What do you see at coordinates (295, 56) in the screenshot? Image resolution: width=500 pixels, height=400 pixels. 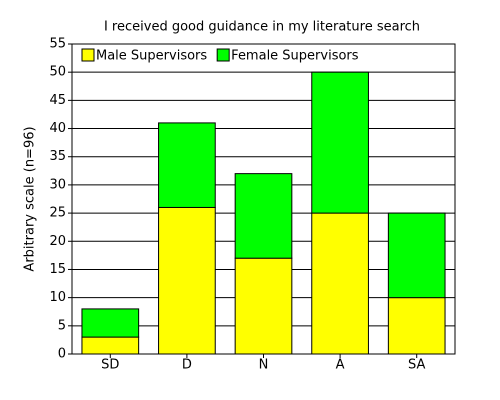 I see `legend-label: Female Supervisors` at bounding box center [295, 56].